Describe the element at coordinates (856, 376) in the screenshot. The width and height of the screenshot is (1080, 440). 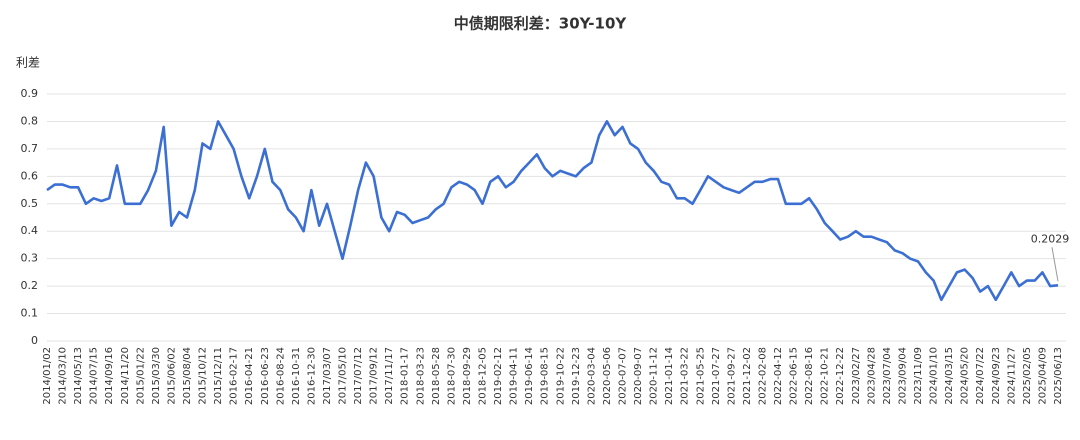
I see `x-tick-label: 2023/02/27` at that location.